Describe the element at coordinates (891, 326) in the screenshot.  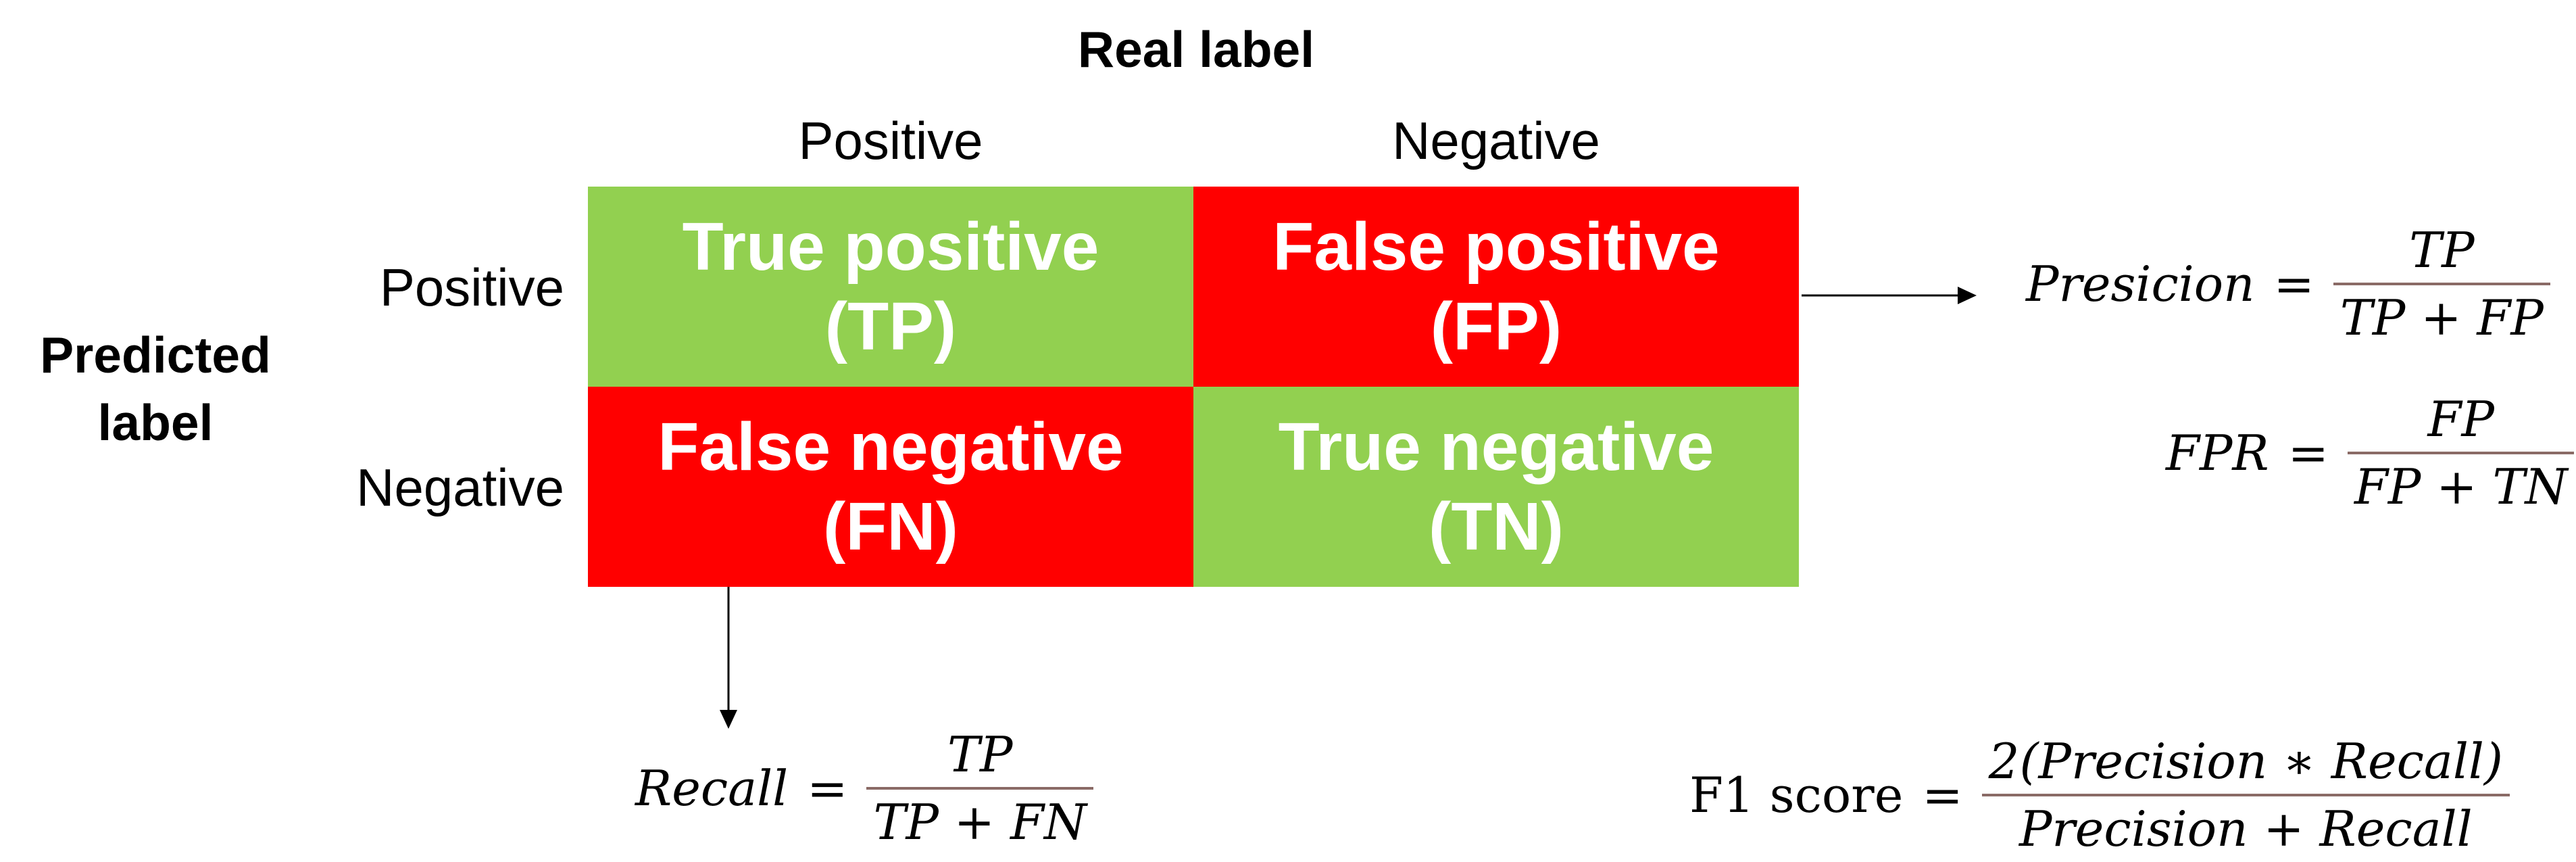
I see `cell-tp-abbr: (TP)` at that location.